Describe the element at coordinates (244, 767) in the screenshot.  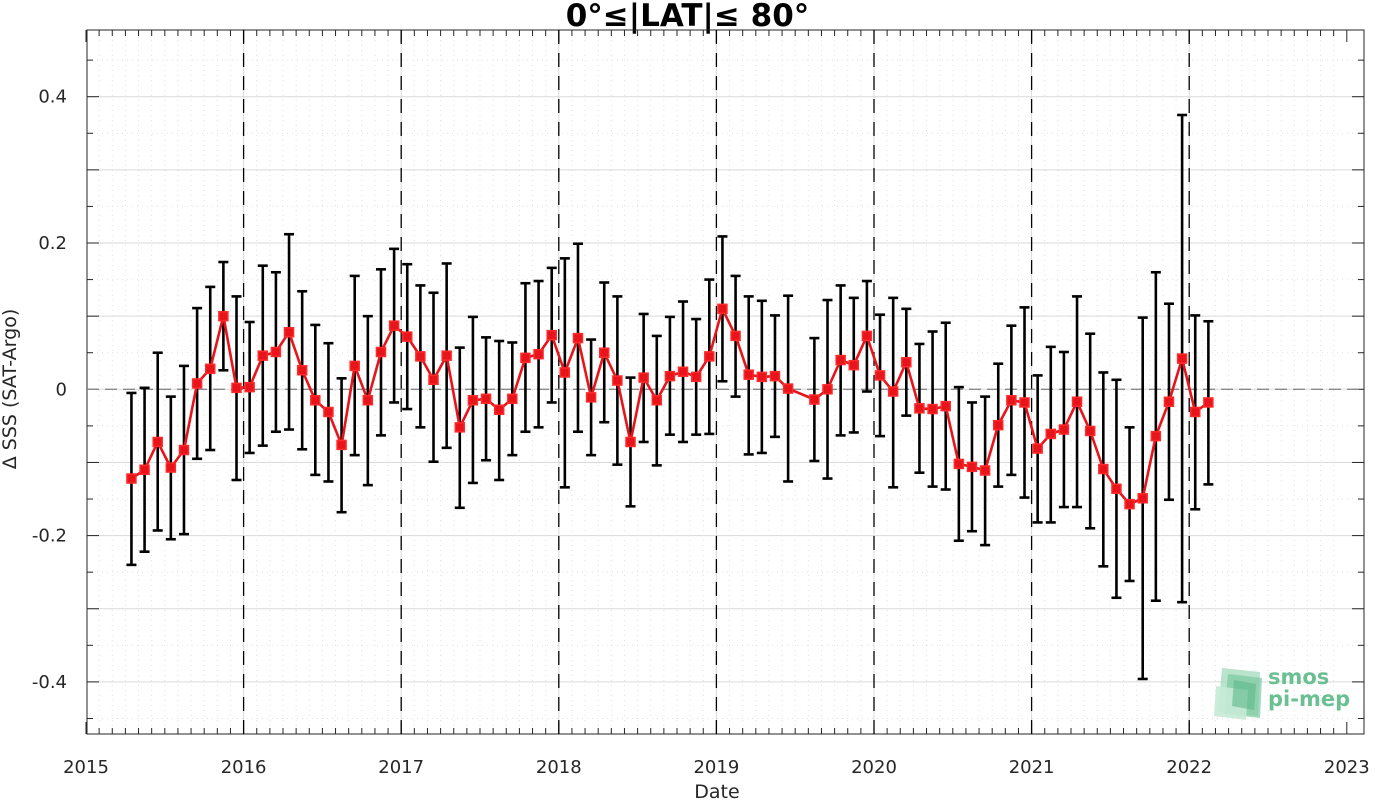
I see `x-tick-label: 2016` at that location.